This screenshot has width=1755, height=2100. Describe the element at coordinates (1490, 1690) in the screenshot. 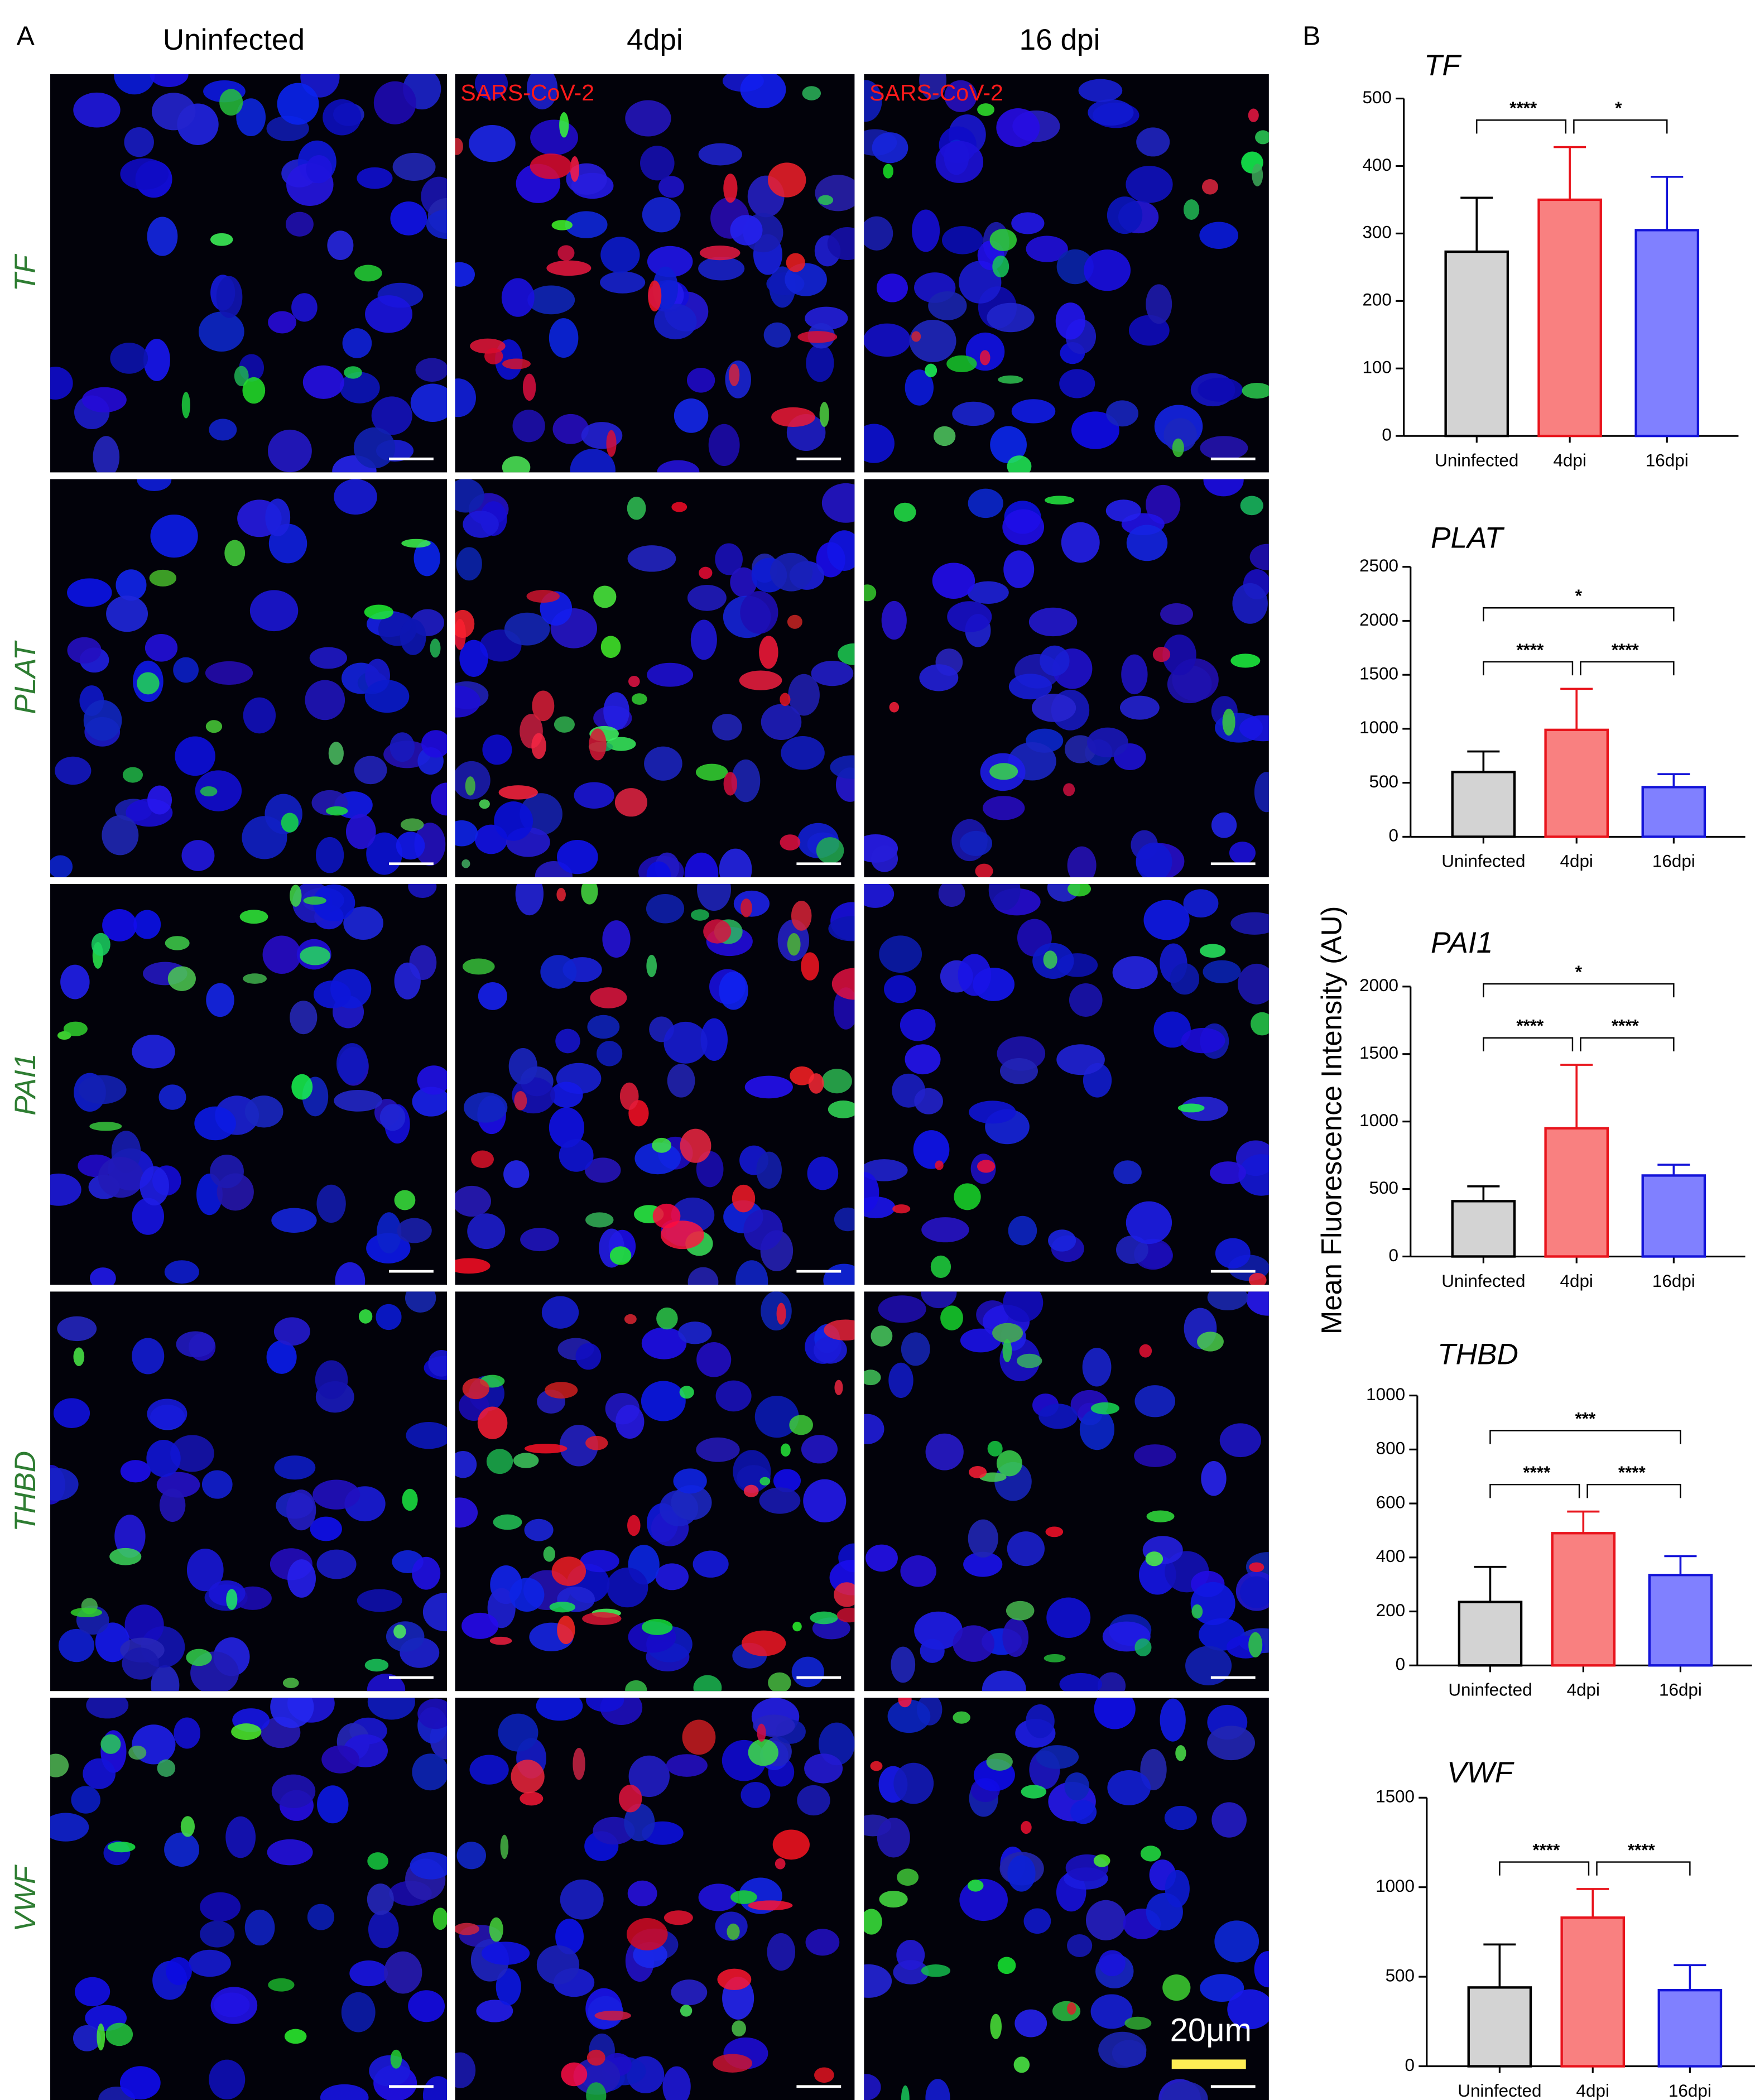

I see `x-tick-label: Uninfected` at that location.